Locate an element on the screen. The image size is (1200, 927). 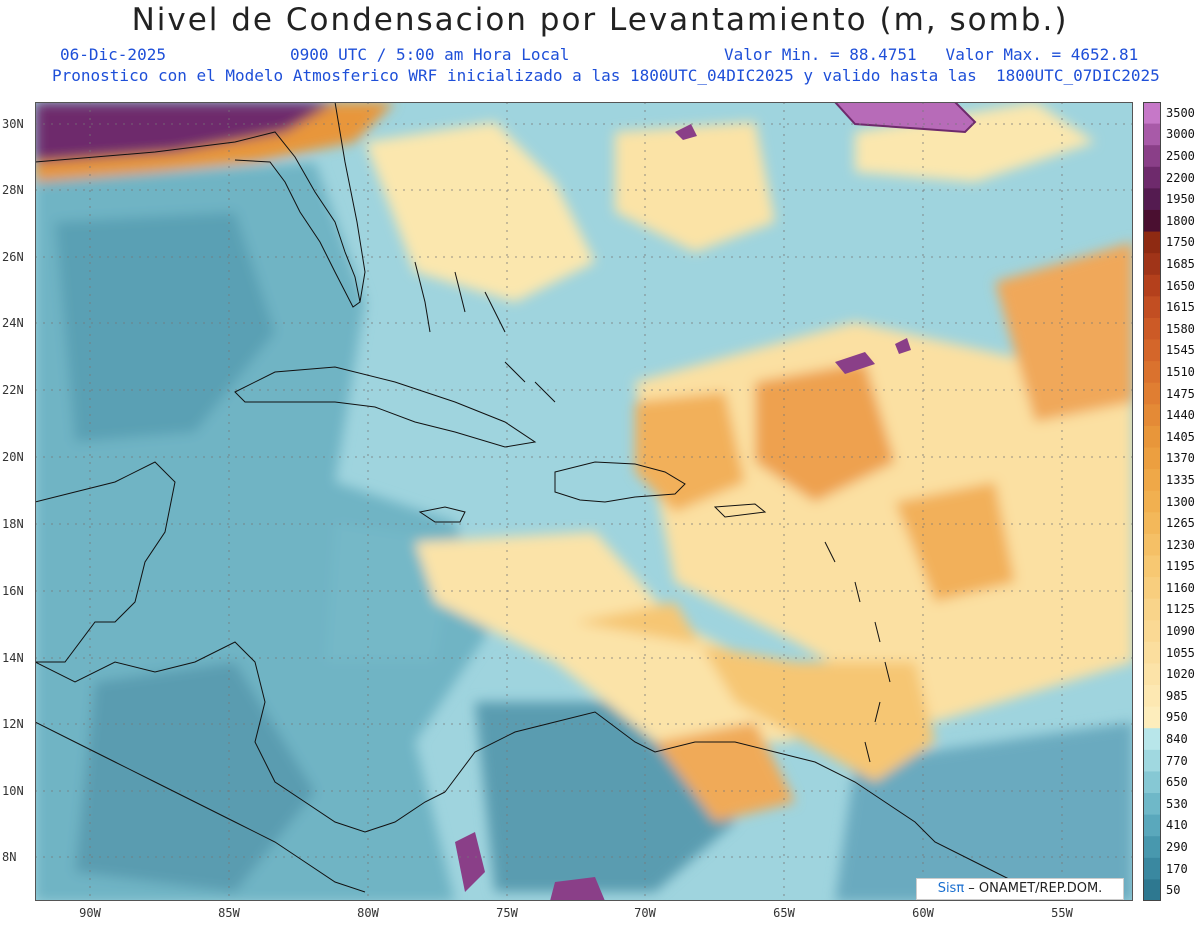
colorbar-label: 1950 is located at coordinates (1180, 199).